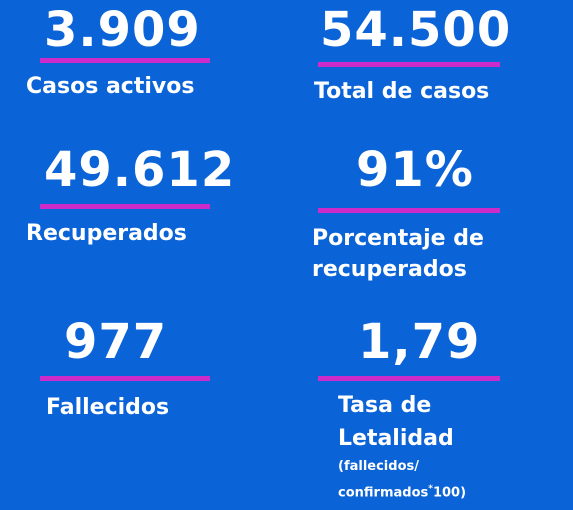 The width and height of the screenshot is (573, 510). What do you see at coordinates (409, 64) in the screenshot?
I see `total-cases-divider` at bounding box center [409, 64].